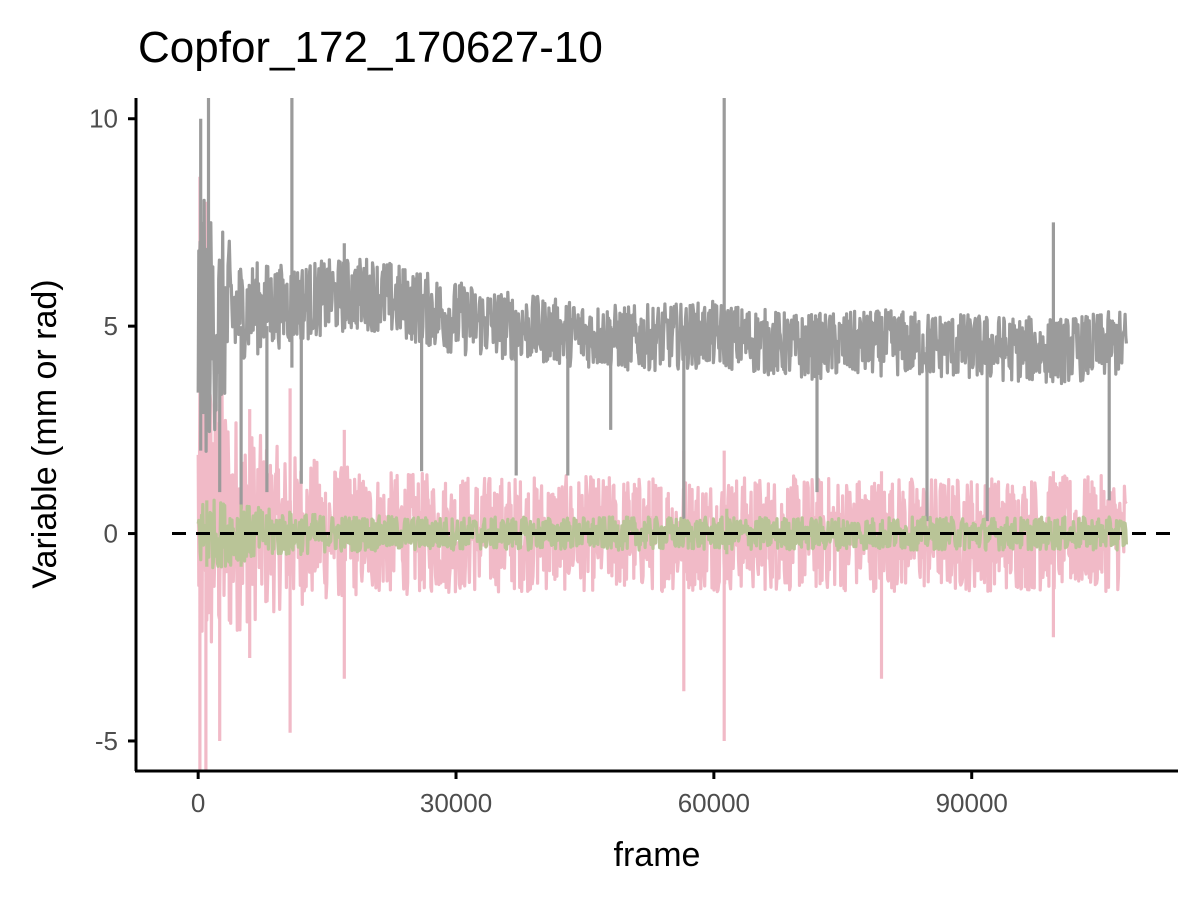  Describe the element at coordinates (111, 326) in the screenshot. I see `y-tick-label: 5` at that location.